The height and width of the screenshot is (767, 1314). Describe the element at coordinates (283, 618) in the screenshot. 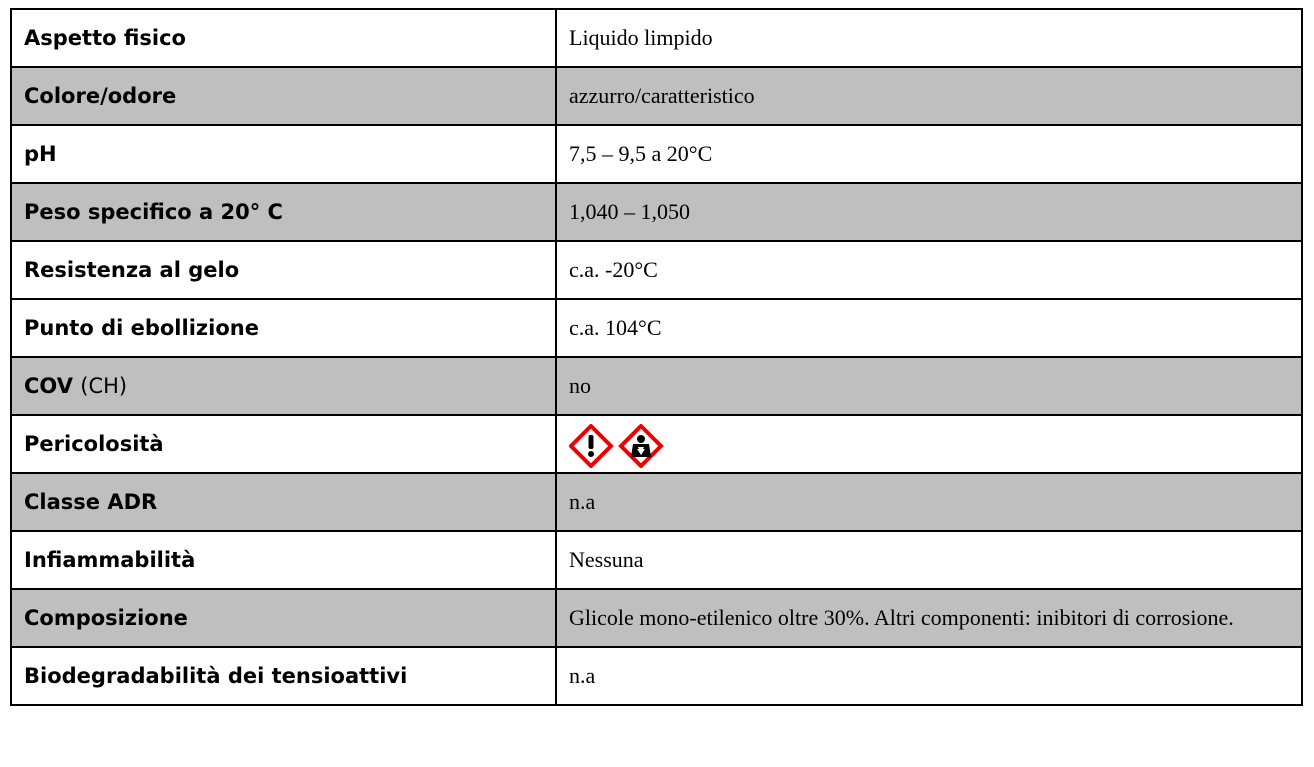

I see `label-cell: Composizione` at that location.